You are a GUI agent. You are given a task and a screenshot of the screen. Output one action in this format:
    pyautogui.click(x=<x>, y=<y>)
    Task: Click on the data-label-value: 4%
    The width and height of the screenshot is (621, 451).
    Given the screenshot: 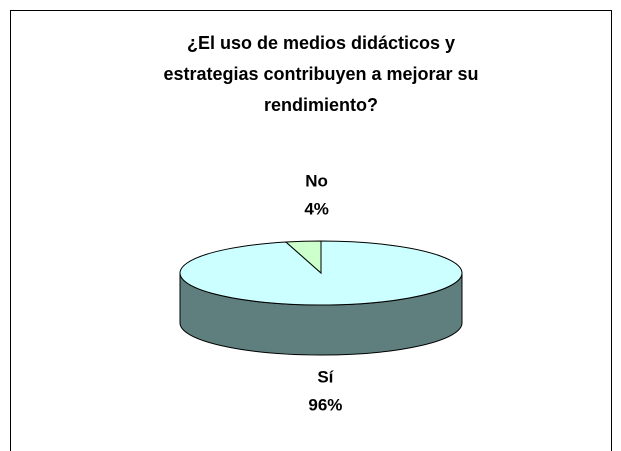 What is the action you would take?
    pyautogui.click(x=316, y=208)
    